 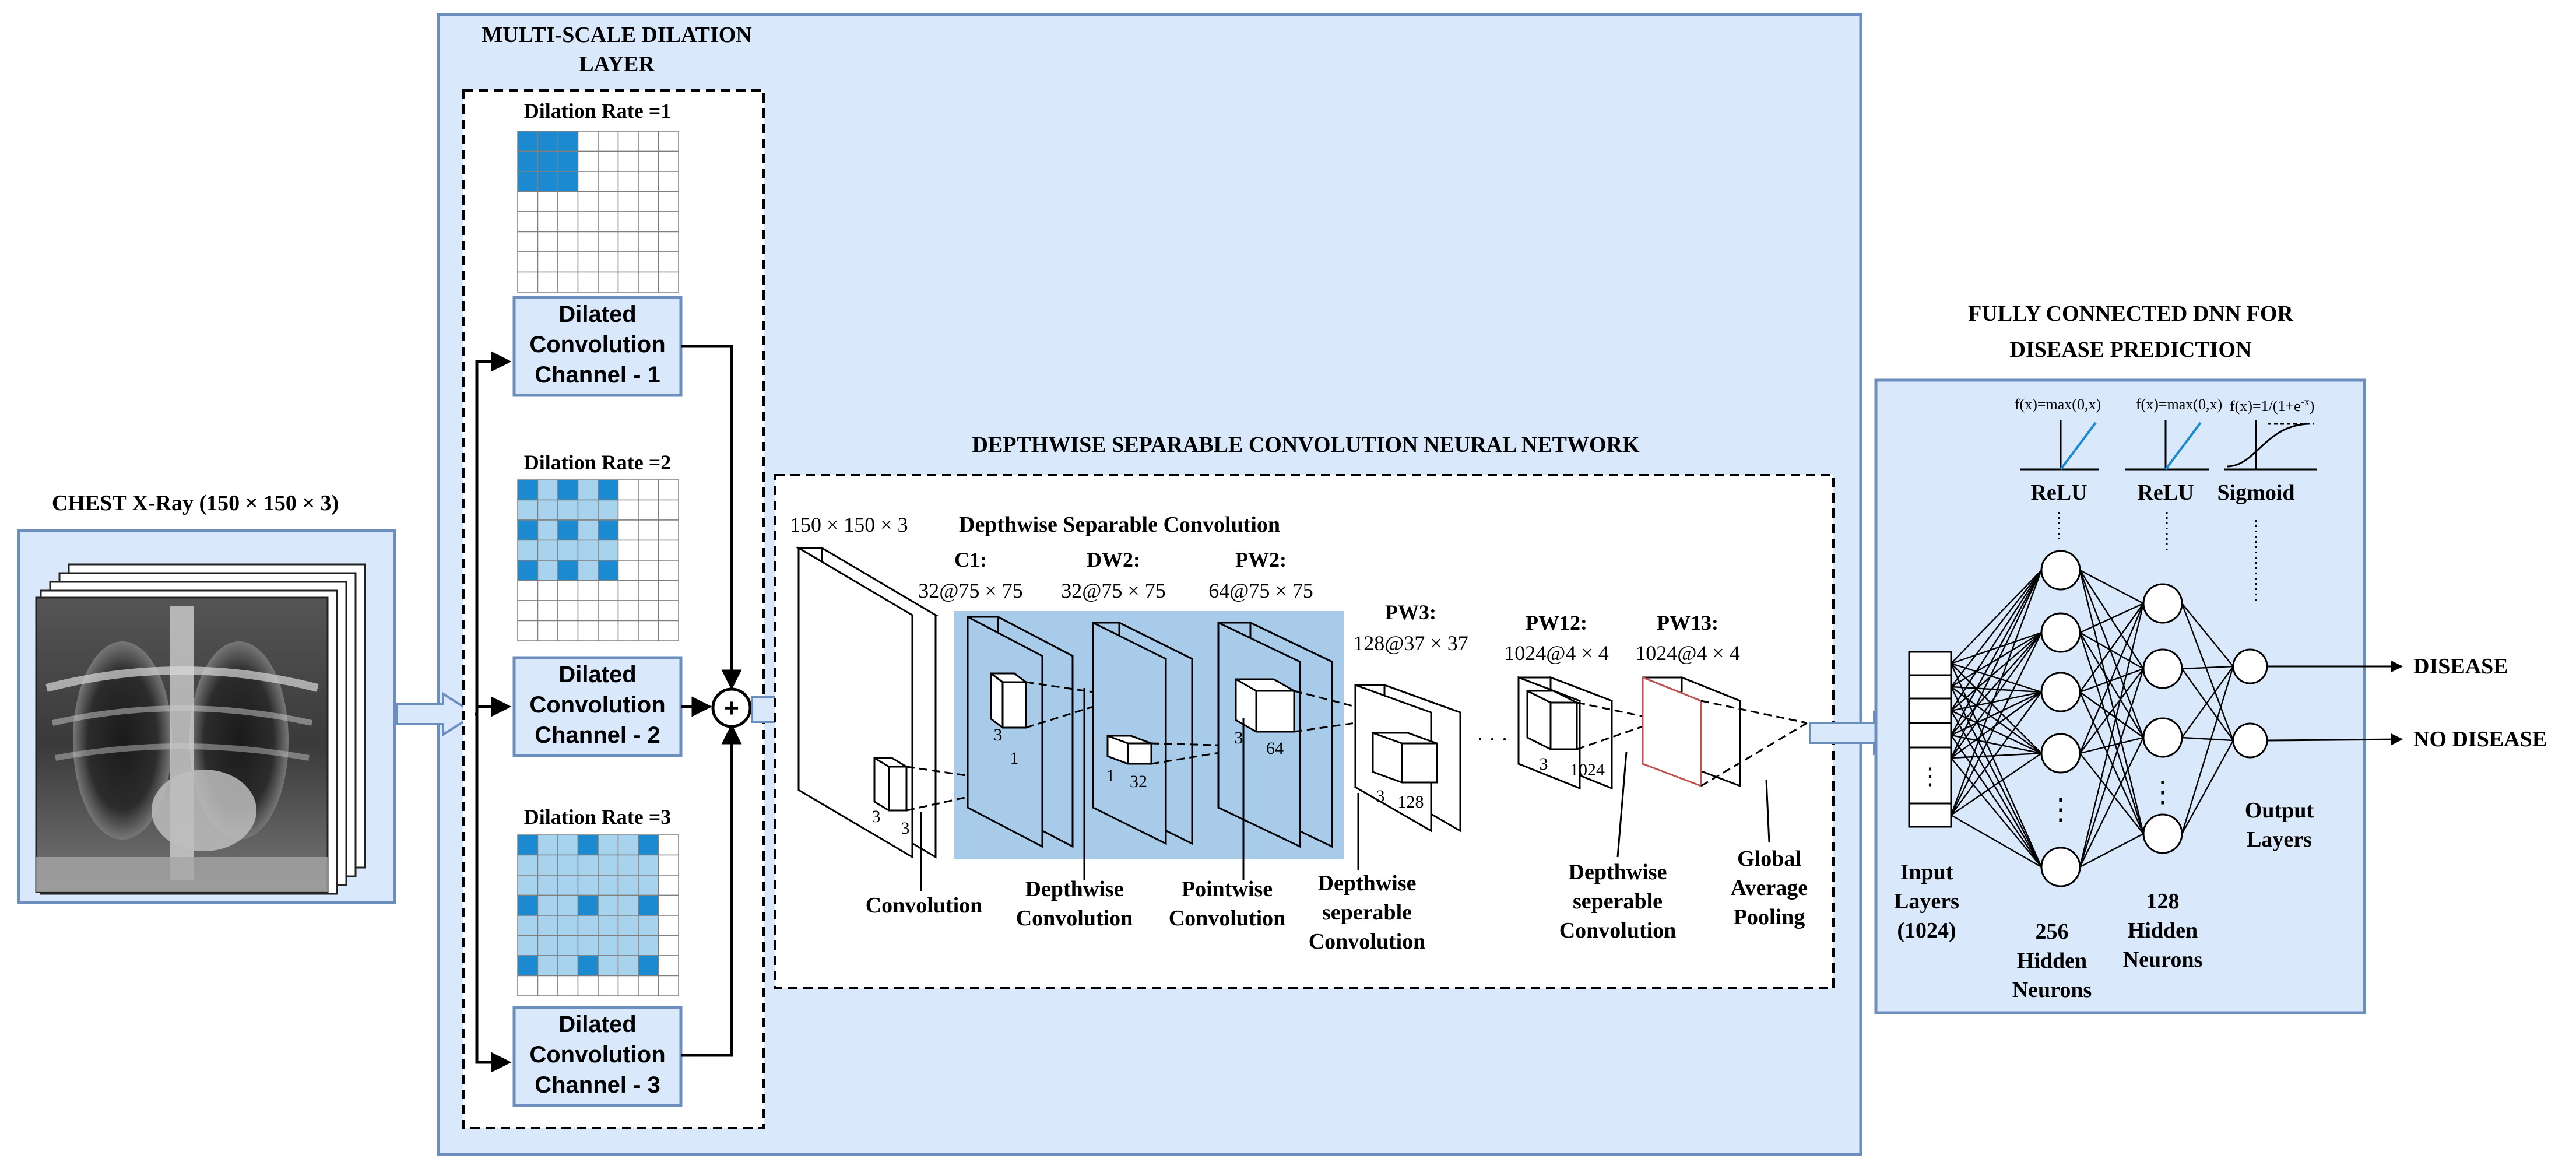 What do you see at coordinates (2163, 960) in the screenshot?
I see `hidden2-label-3: Neurons` at bounding box center [2163, 960].